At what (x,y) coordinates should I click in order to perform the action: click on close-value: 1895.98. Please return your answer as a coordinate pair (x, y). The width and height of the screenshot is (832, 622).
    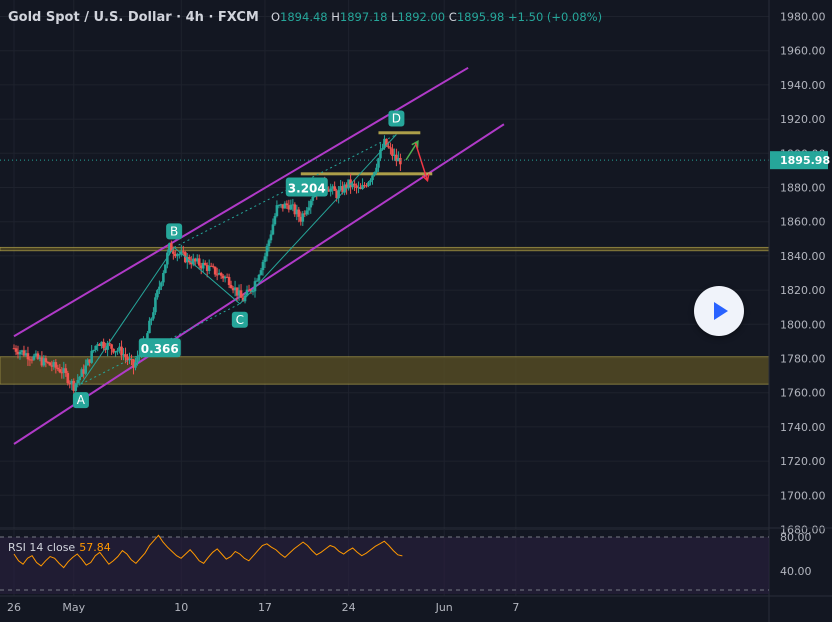
    Looking at the image, I should click on (480, 17).